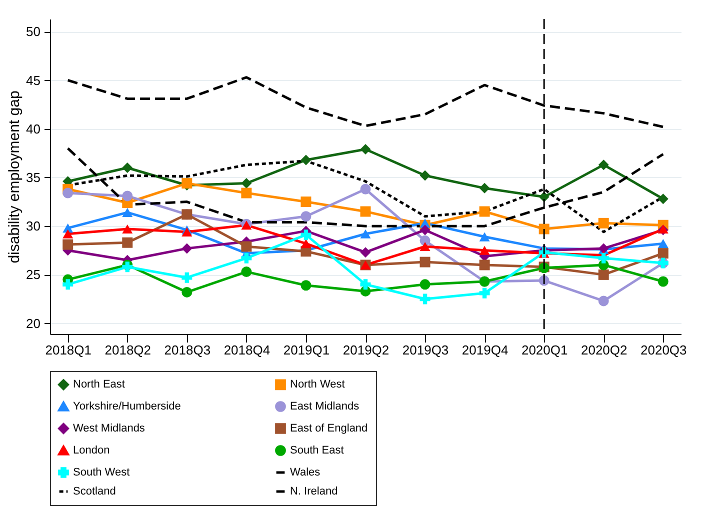 The image size is (712, 515). I want to click on legend-label: North West, so click(317, 384).